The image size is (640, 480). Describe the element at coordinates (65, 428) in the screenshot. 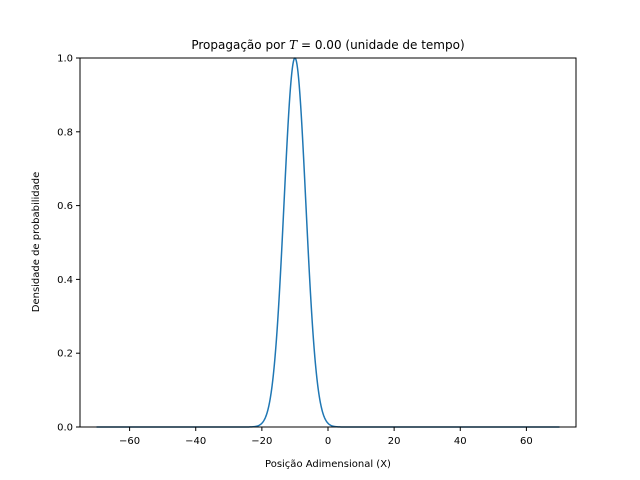

I see `y-tick-label: 0.0` at that location.